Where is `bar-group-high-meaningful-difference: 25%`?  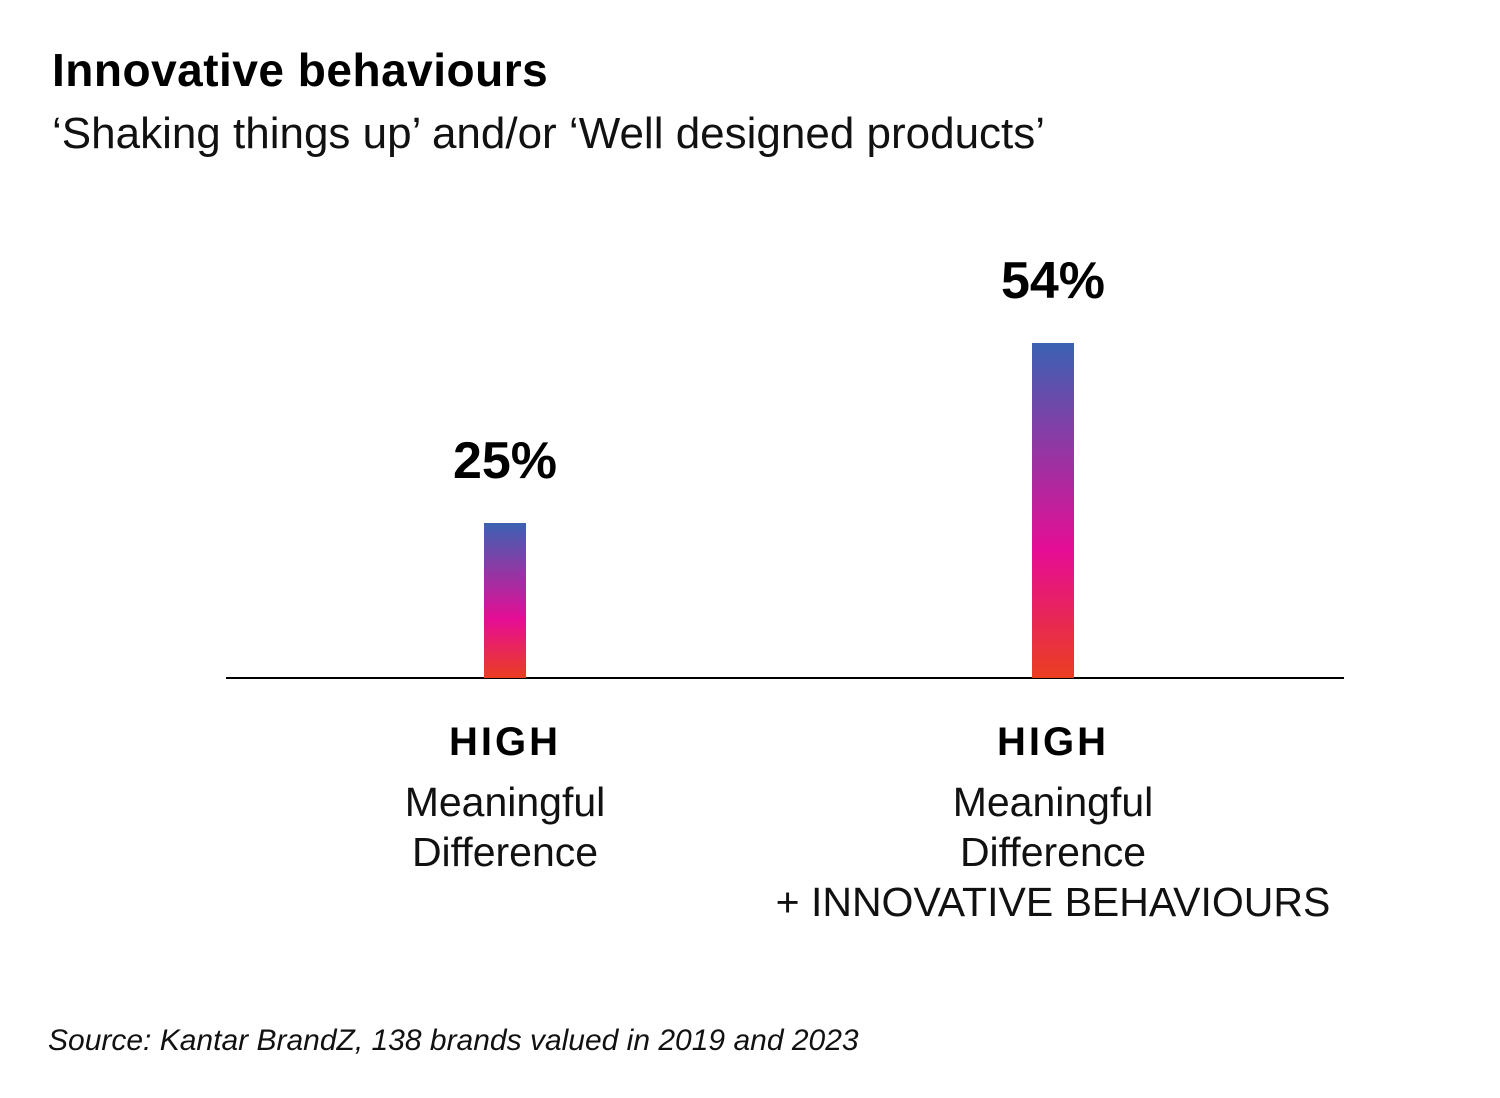 bar-group-high-meaningful-difference: 25% is located at coordinates (505, 554).